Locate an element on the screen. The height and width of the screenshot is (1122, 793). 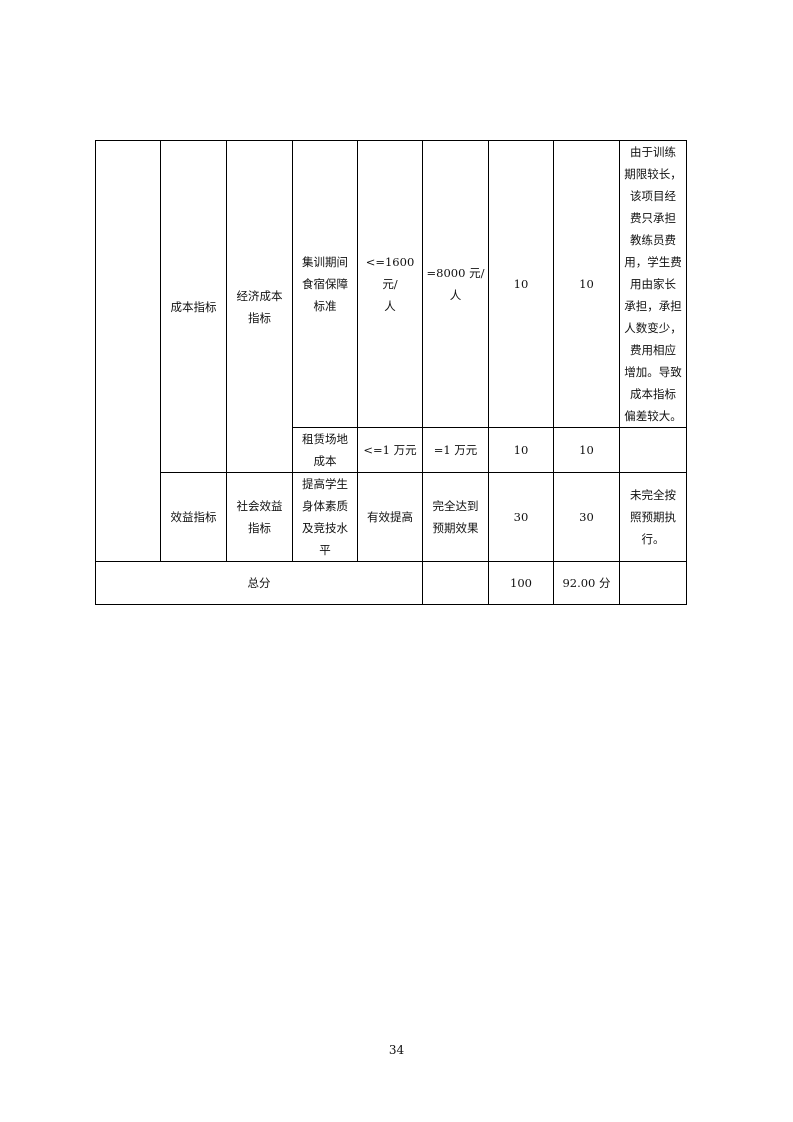
weight: 30 is located at coordinates (521, 517).